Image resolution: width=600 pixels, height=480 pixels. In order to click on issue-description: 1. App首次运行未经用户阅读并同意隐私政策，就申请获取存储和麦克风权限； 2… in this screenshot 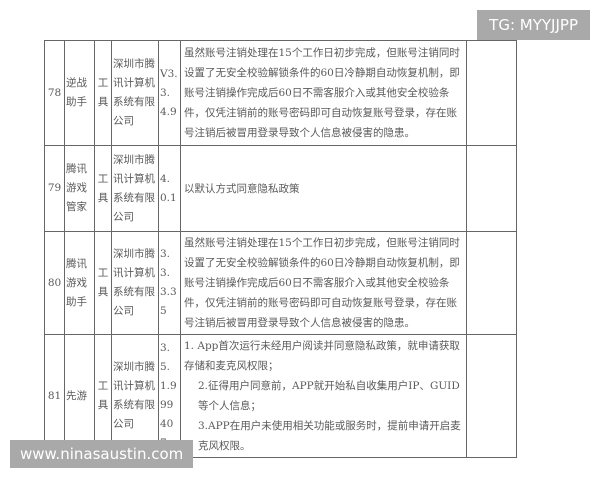, I will do `click(323, 396)`.